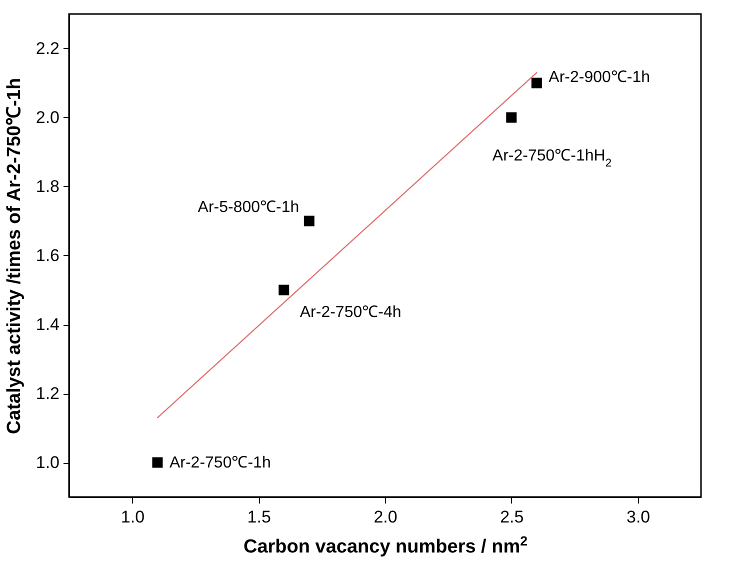  Describe the element at coordinates (48, 186) in the screenshot. I see `y-tick-label: 1.8` at that location.